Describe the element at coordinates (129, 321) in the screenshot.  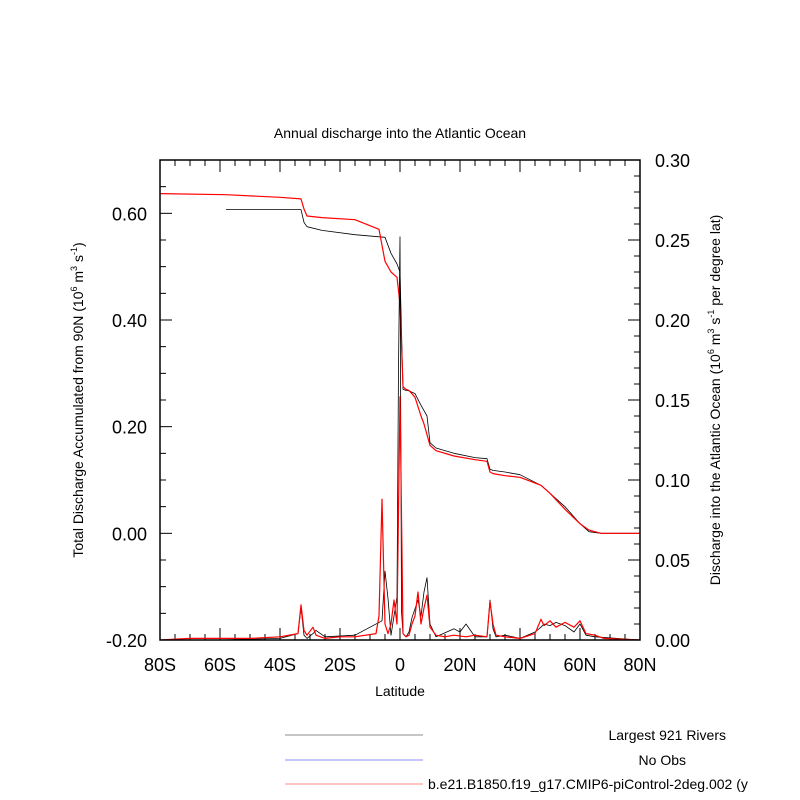
I see `y-left-tick-label: 0.40` at that location.